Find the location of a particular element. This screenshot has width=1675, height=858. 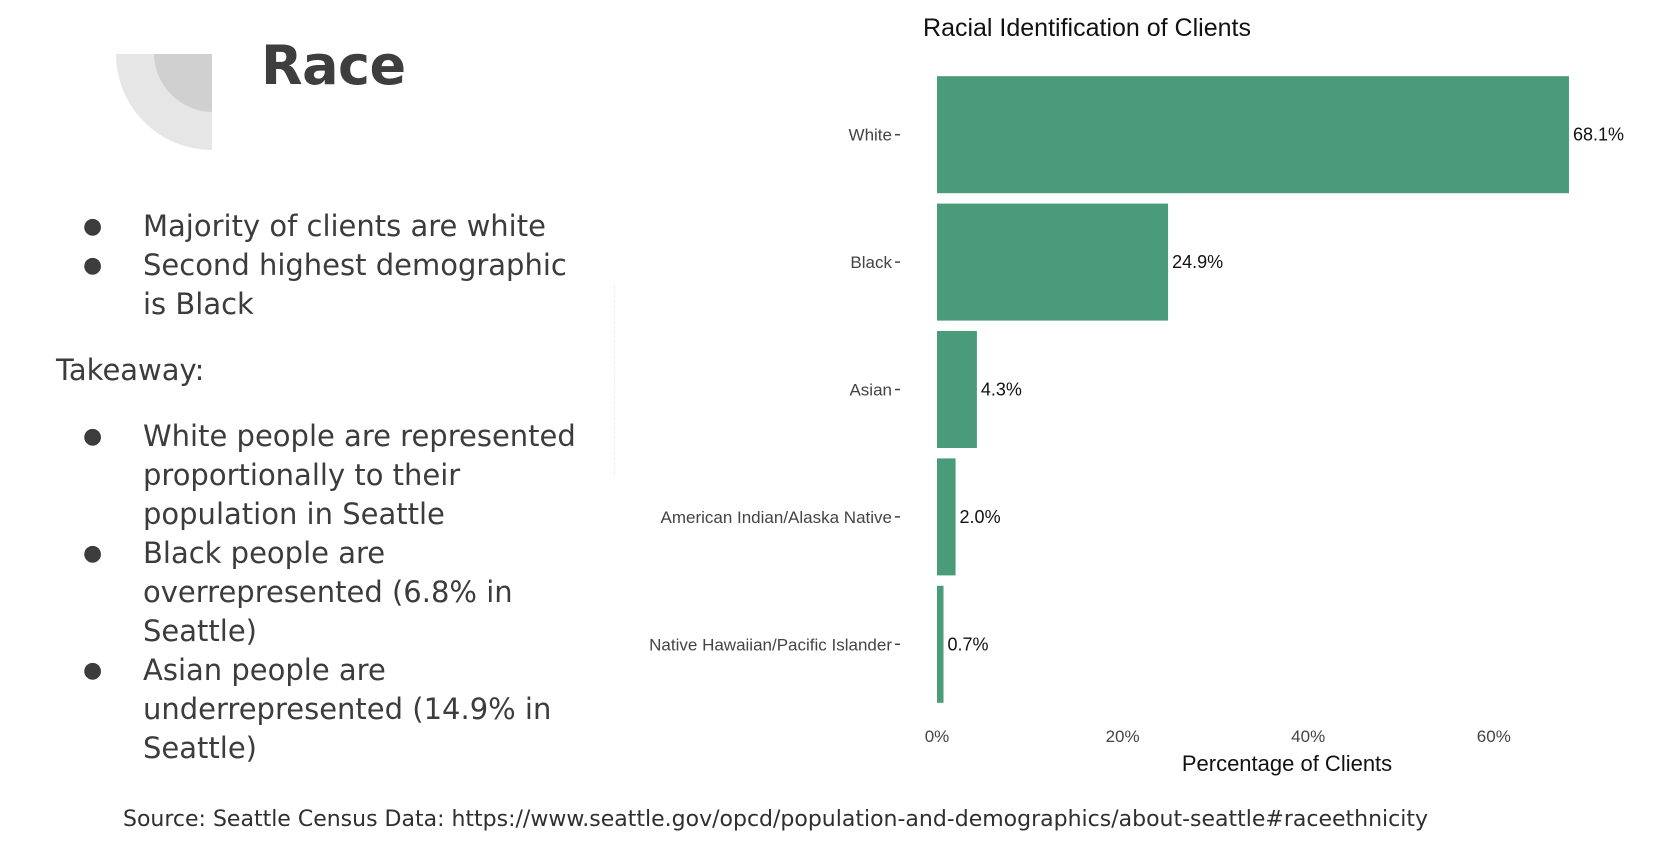

y-tick-label: Native Hawaiian/Pacific Islander is located at coordinates (770, 644).